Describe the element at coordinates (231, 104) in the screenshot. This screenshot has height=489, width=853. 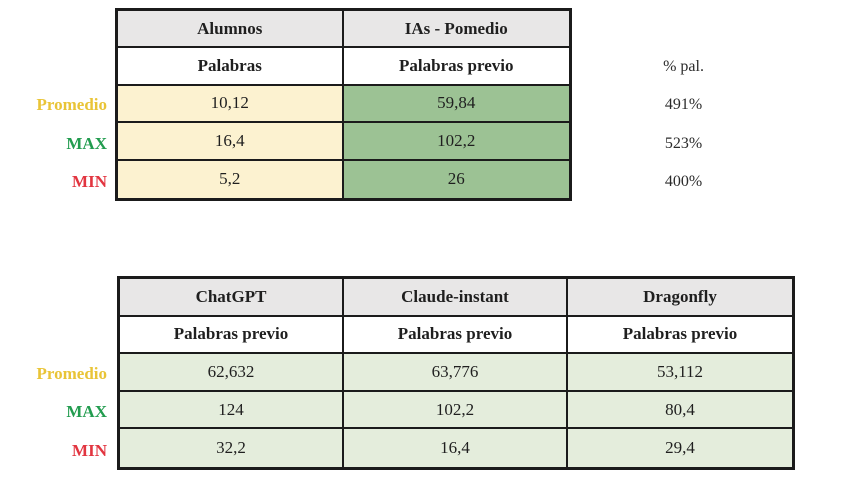
I see `cell-alumnos-promedio: 10,12` at that location.